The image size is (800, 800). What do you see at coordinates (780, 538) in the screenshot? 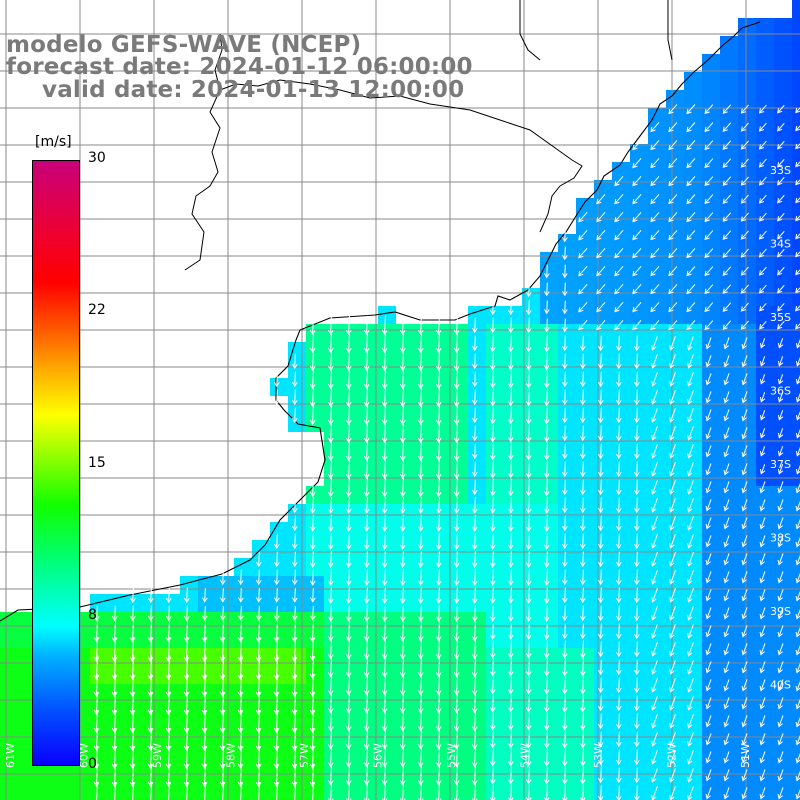
I see `latitude-label: 38S` at bounding box center [780, 538].